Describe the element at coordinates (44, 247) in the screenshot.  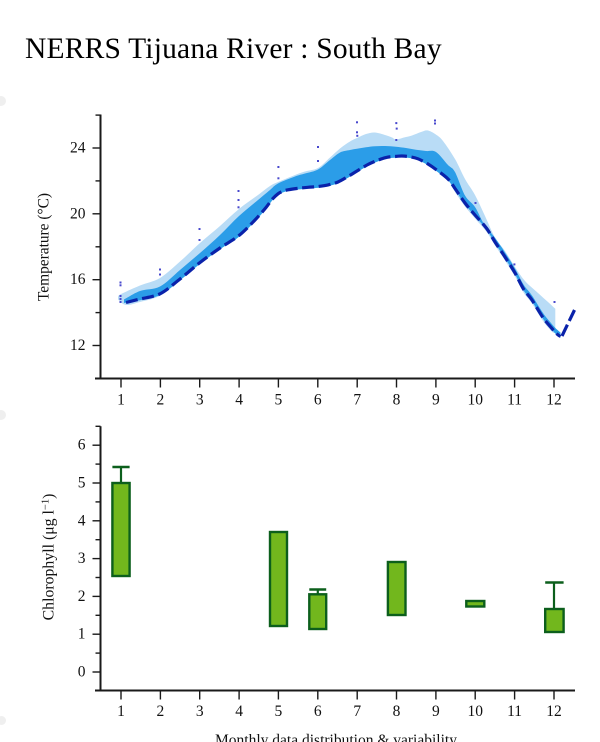
I see `svg-text: Temperature (°C)` at that location.